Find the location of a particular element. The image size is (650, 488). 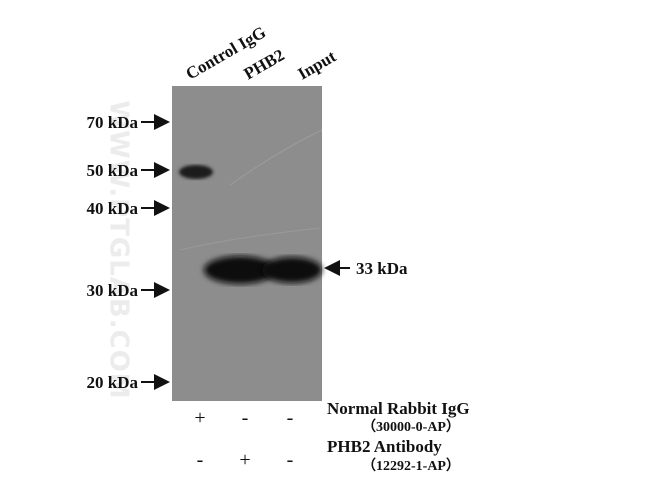

row-name: PHB2 Antibody is located at coordinates (384, 446).